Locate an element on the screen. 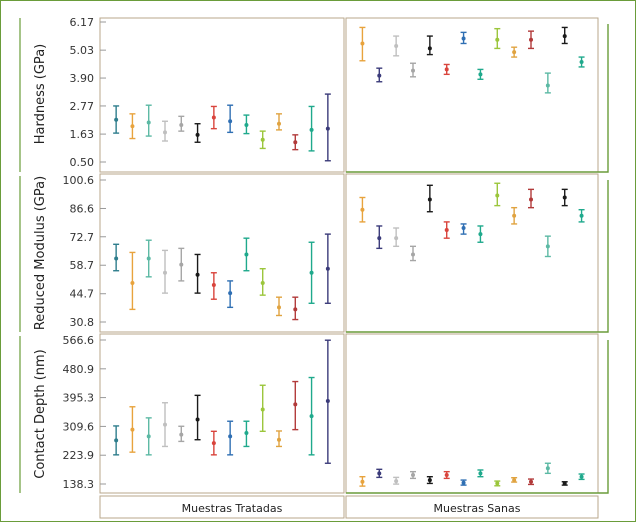  panel-1-frame-tratadas is located at coordinates (222, 253).